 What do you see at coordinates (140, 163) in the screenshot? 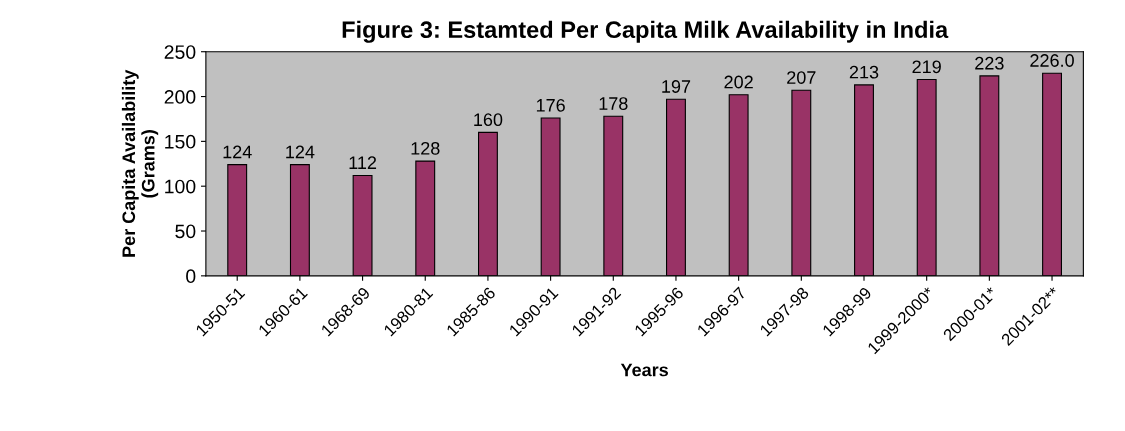
I see `y-axis-title: Per Capita Availability (Grams)` at bounding box center [140, 163].